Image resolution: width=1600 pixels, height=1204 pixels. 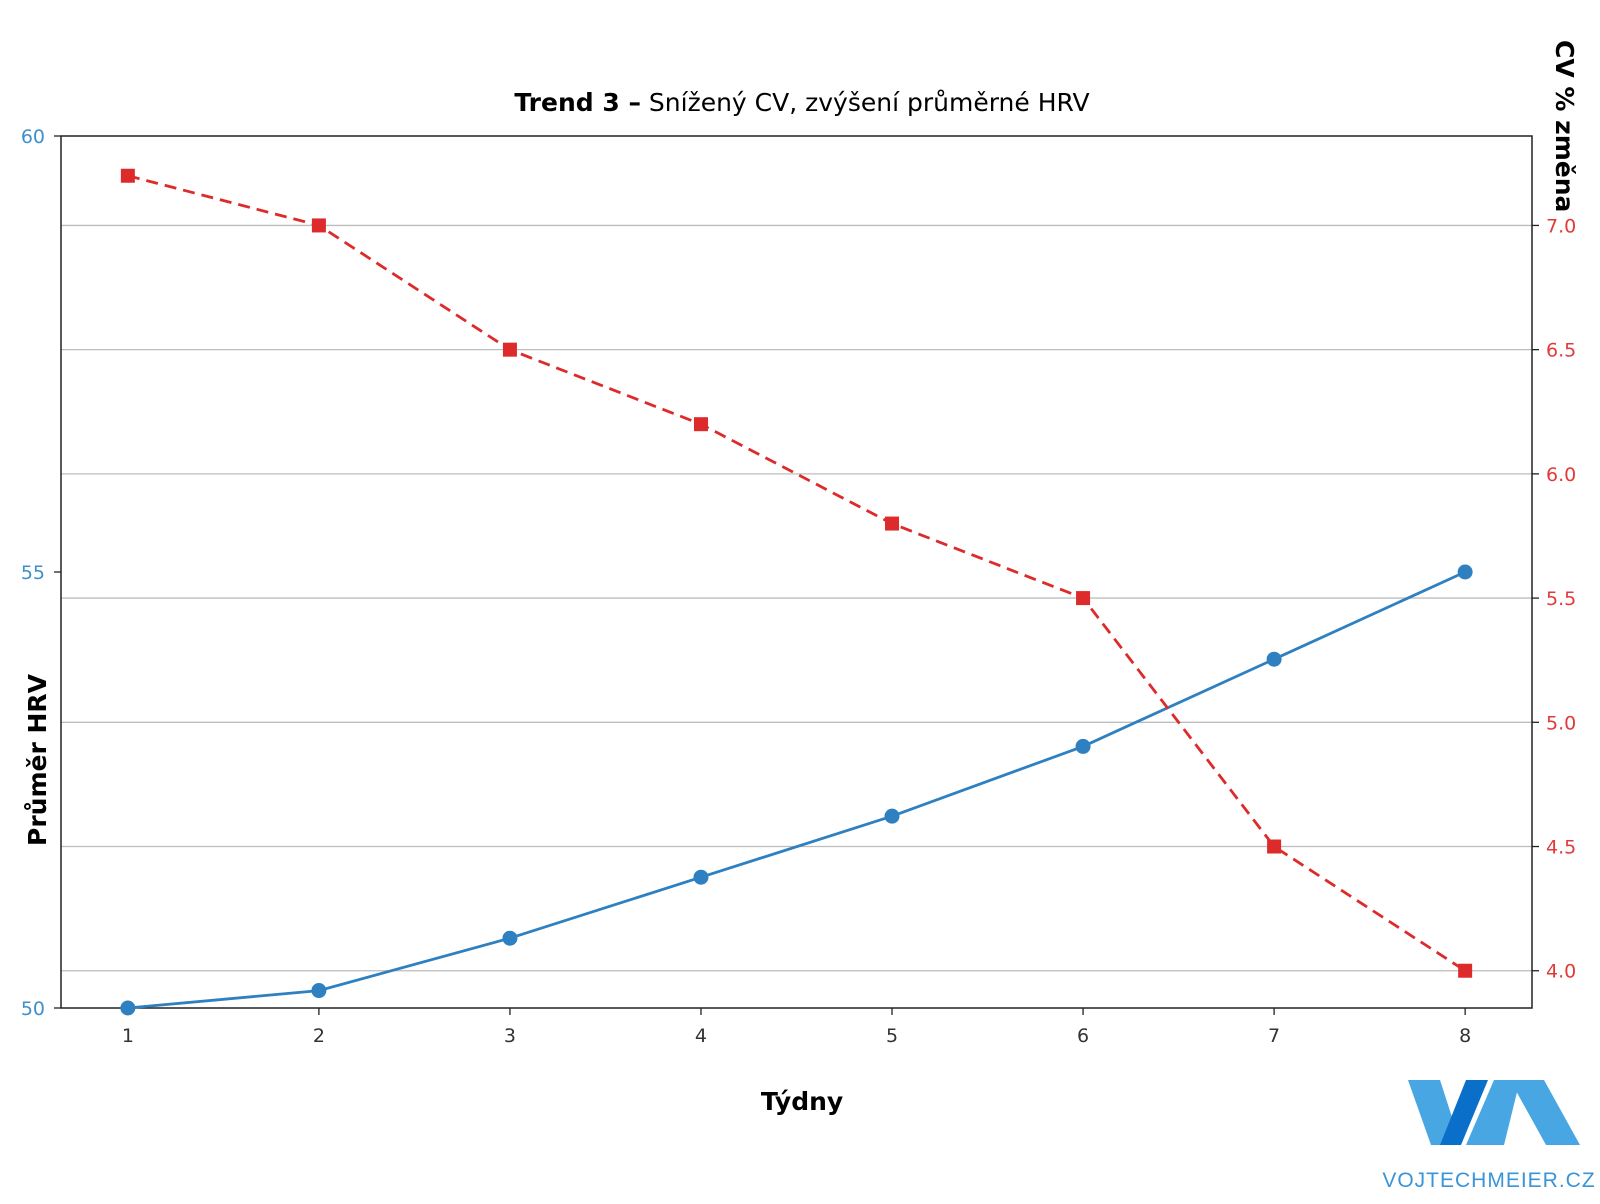 I want to click on x-tick-label-3: 4, so click(x=701, y=1036).